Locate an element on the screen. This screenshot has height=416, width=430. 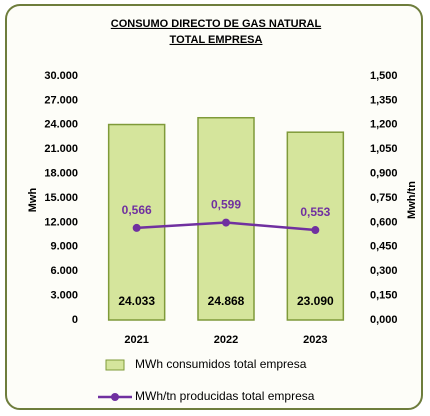
legend-label: MWh/tn producidas total empresa is located at coordinates (225, 396).